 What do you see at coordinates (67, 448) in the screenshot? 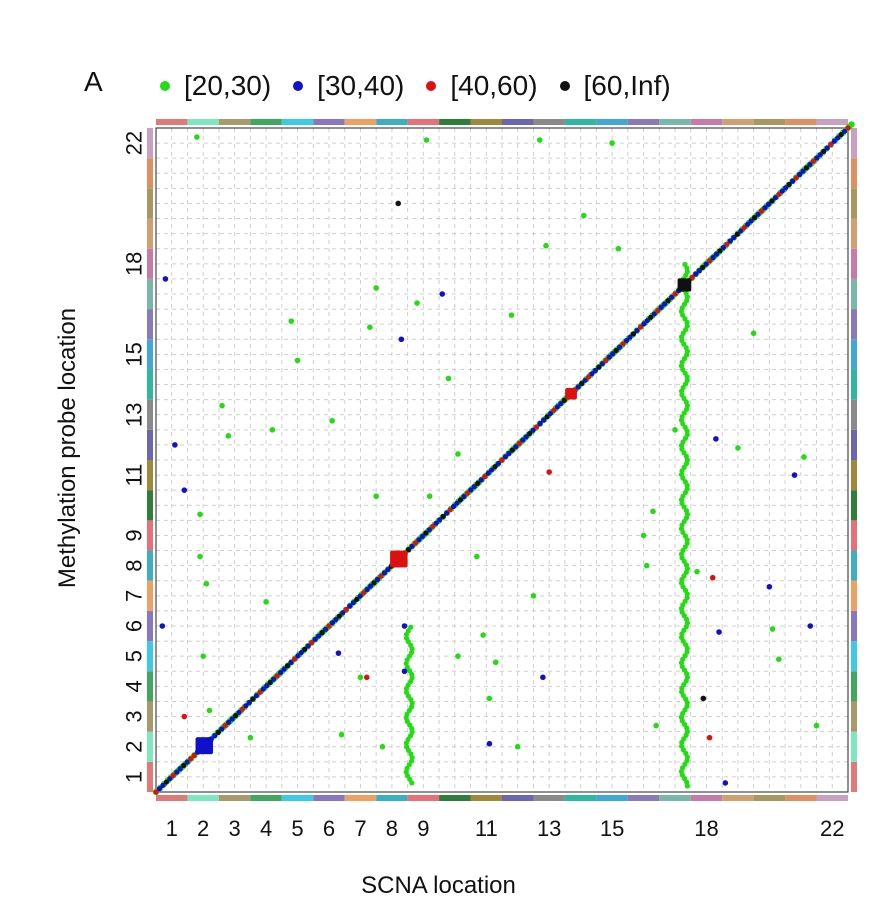
I see `y-axis-title: Methylation probe location` at bounding box center [67, 448].